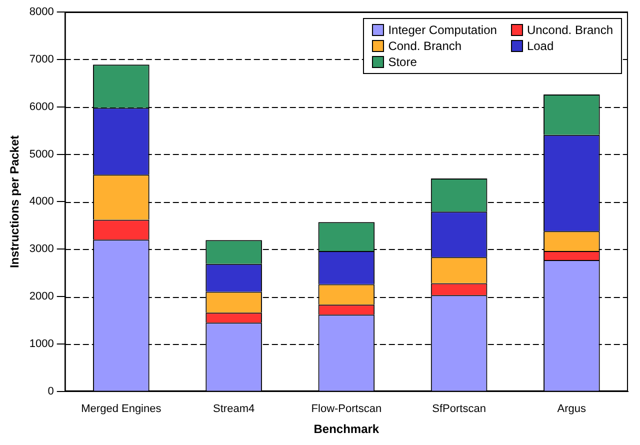  I want to click on legend-label: Load, so click(540, 46).